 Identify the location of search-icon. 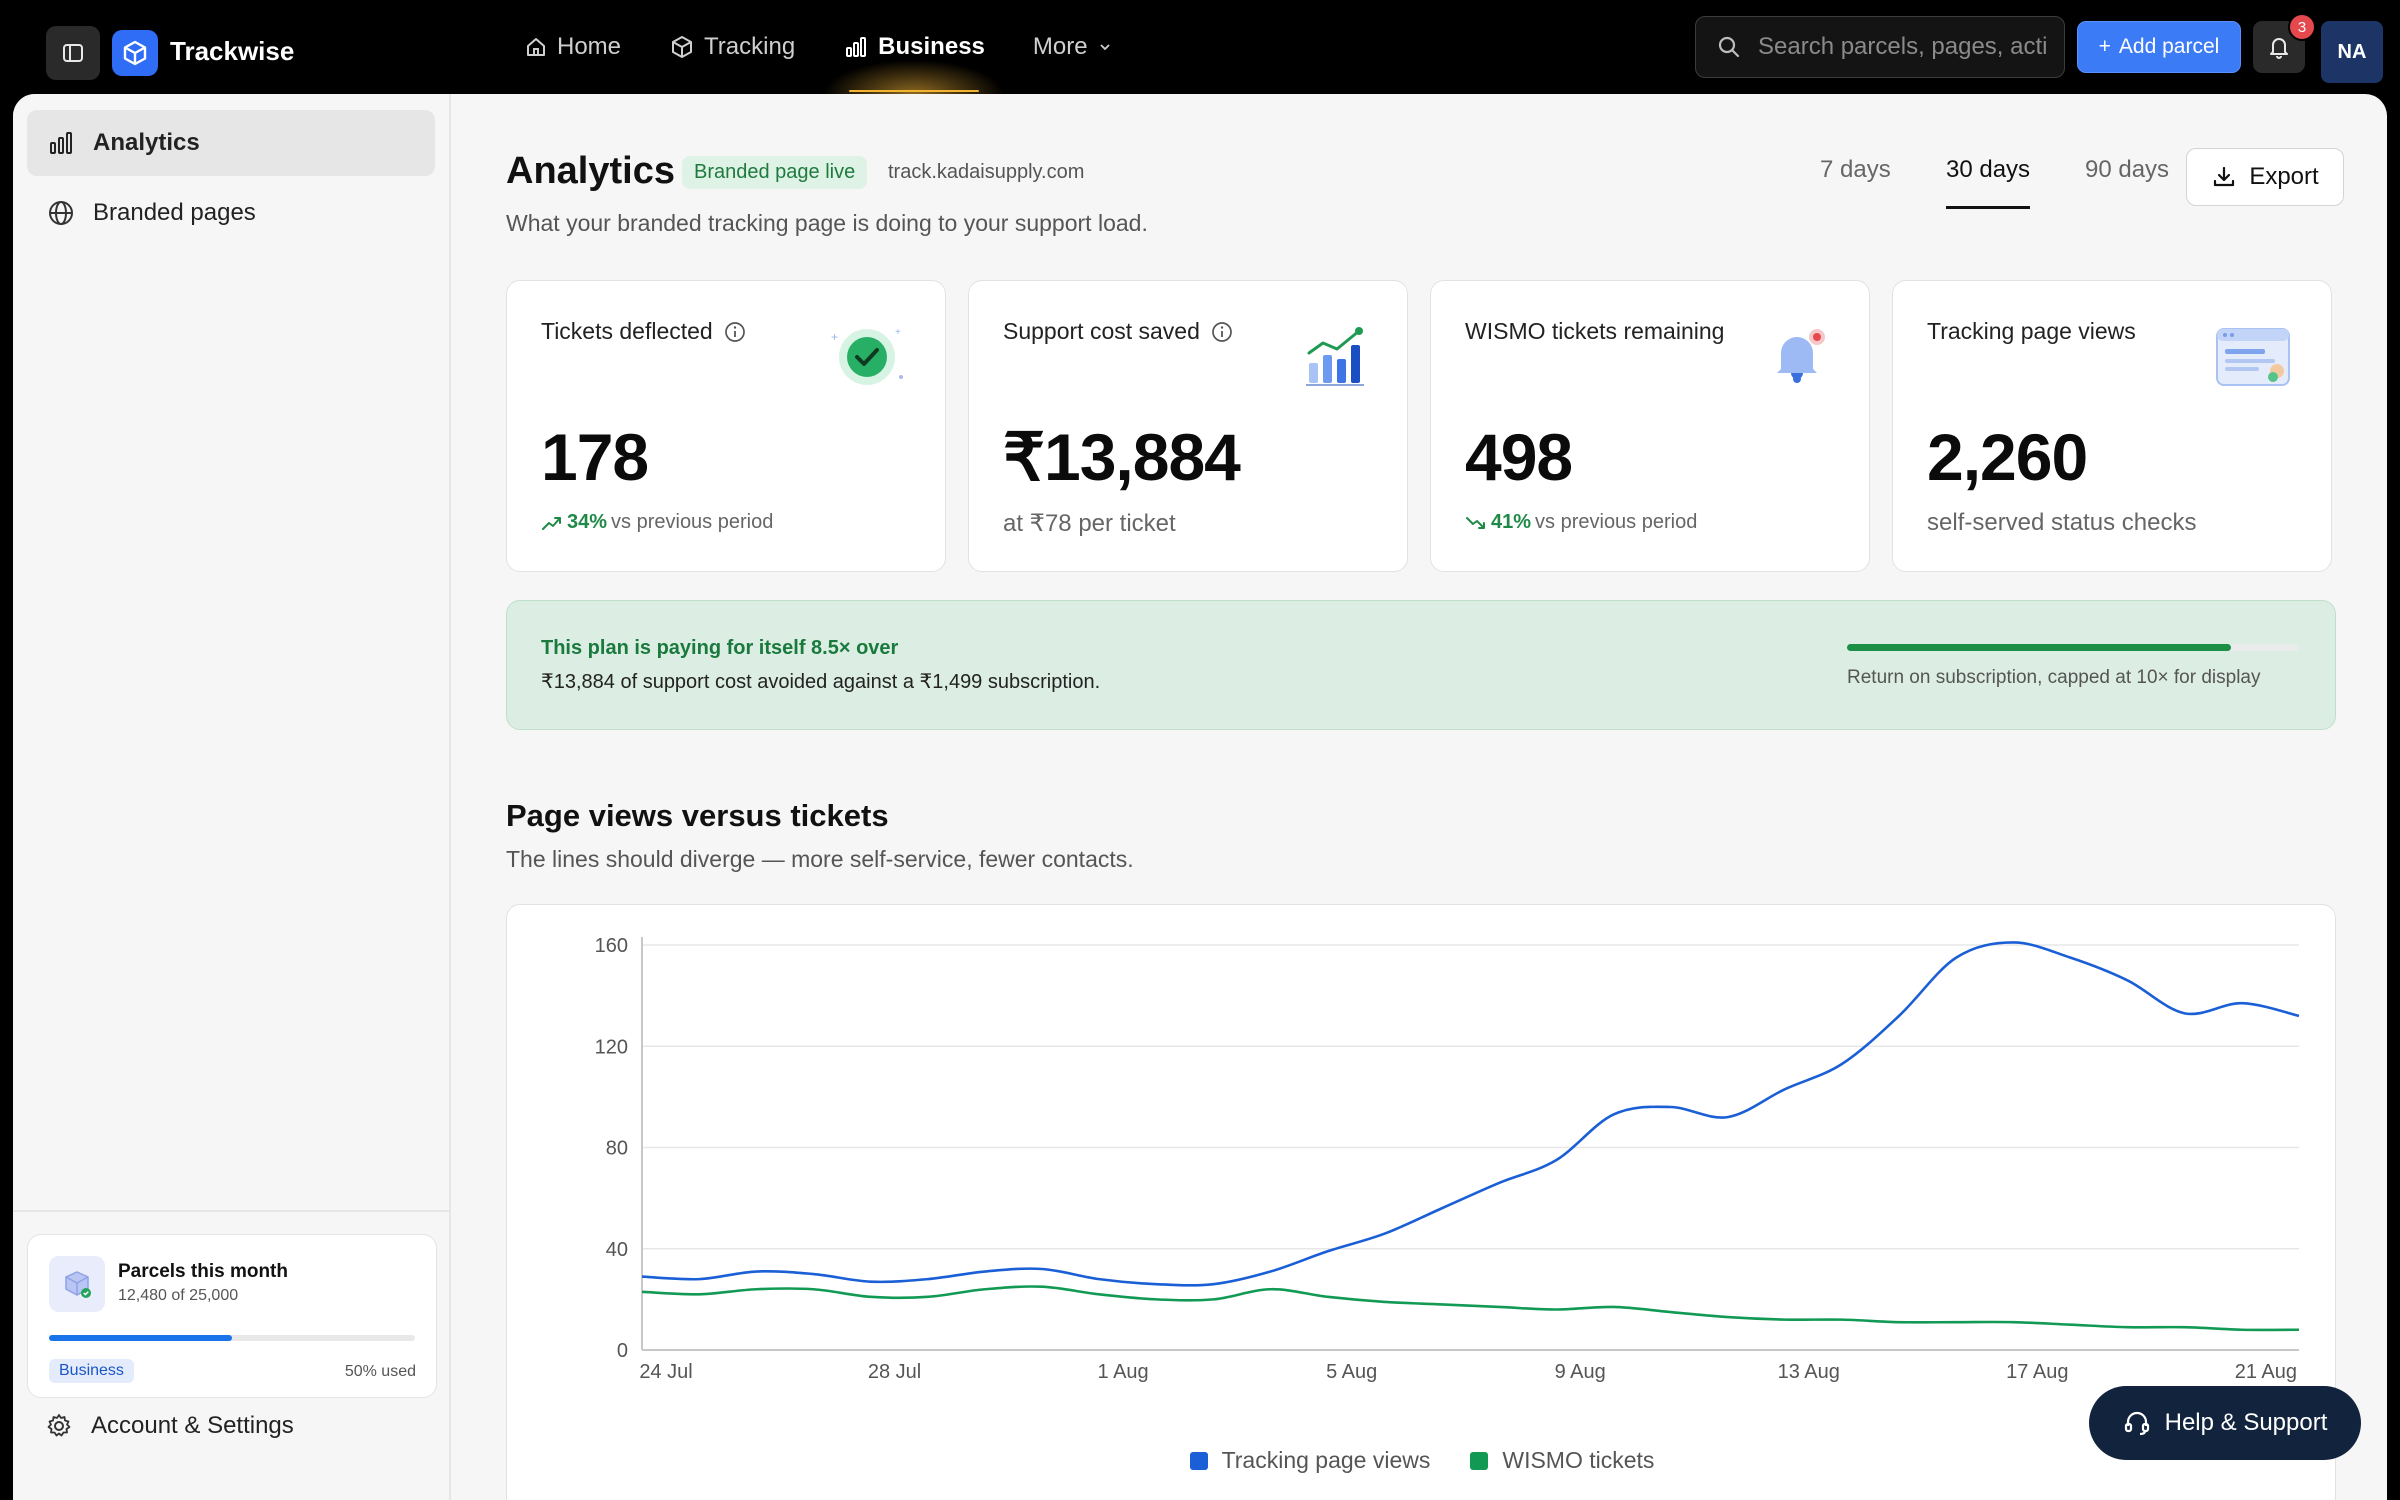
(1729, 47).